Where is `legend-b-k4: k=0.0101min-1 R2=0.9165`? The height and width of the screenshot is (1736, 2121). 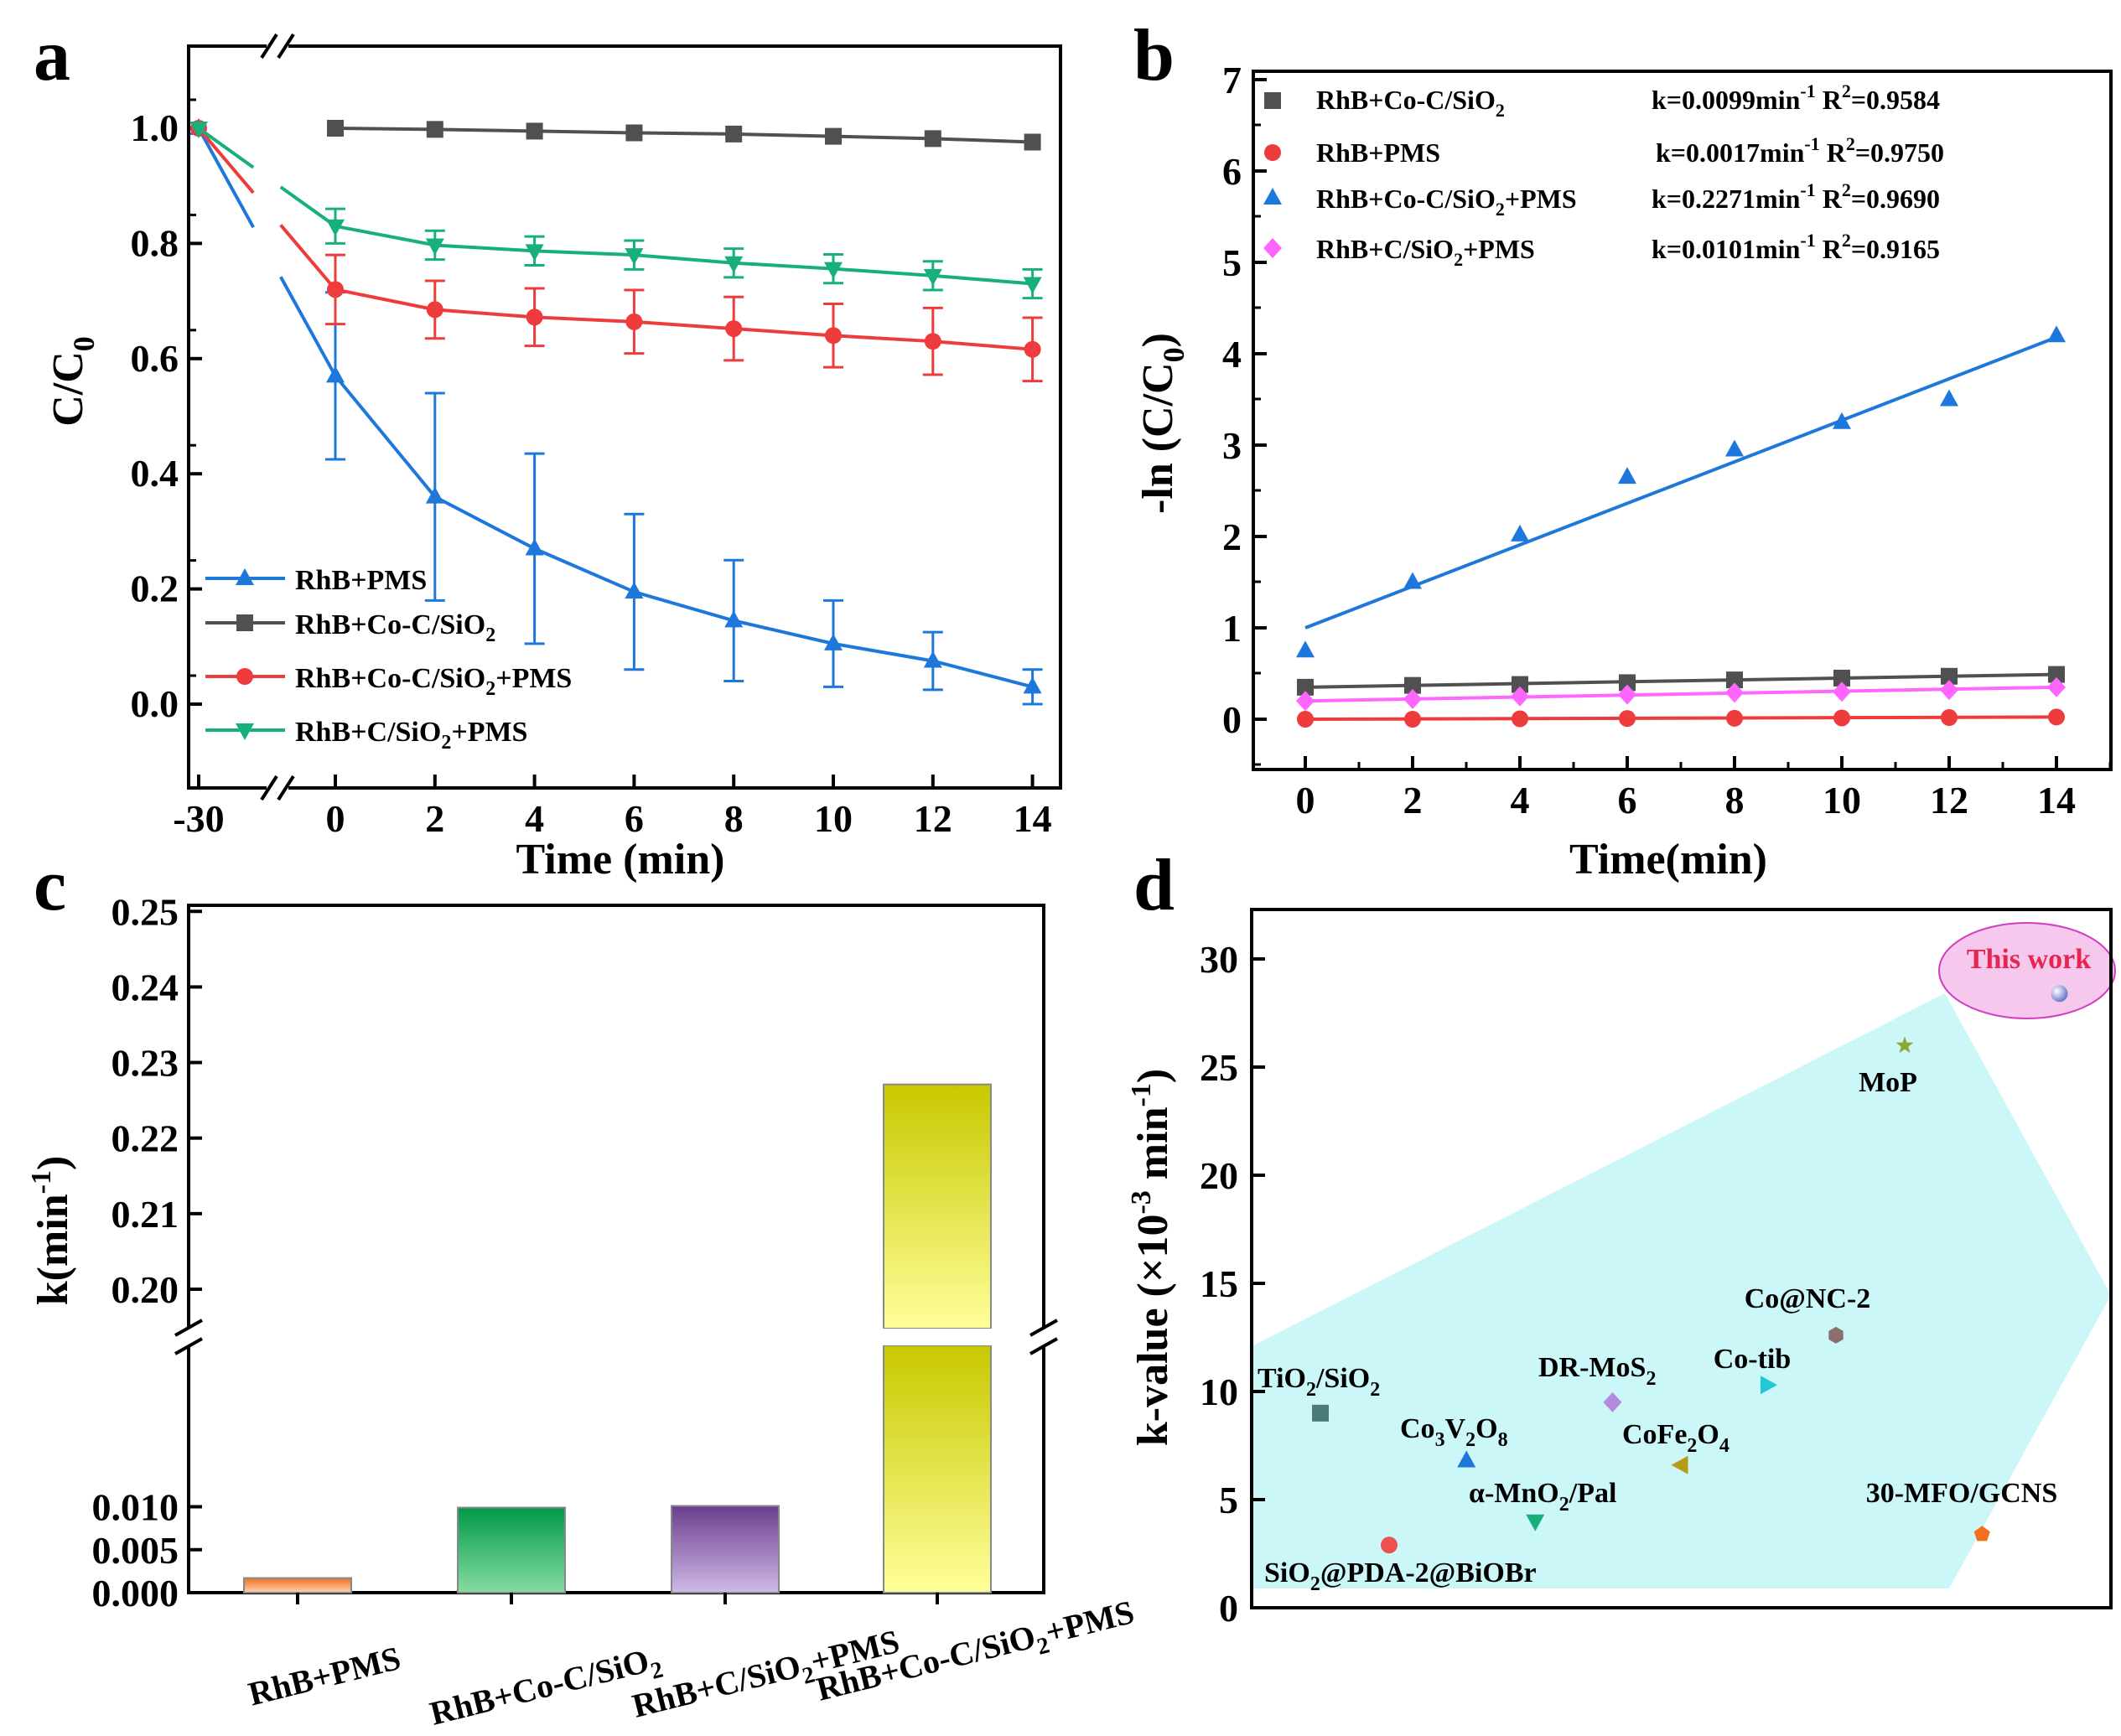
legend-b-k4: k=0.0101min-1 R2=0.9165 is located at coordinates (1796, 247).